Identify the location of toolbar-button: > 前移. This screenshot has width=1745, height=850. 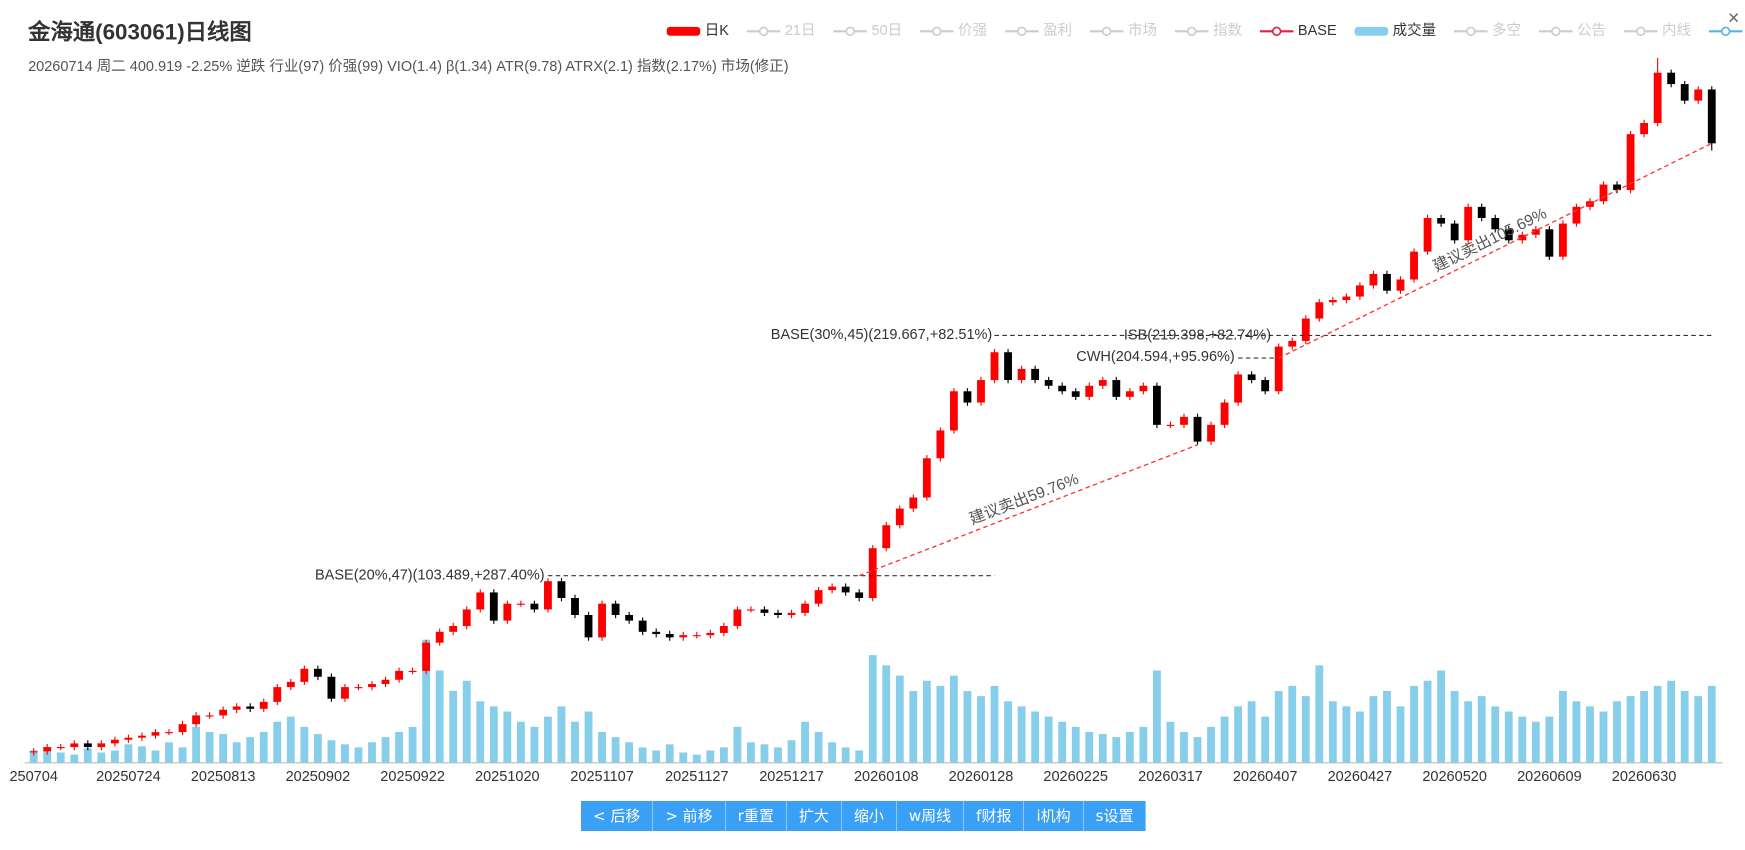
(689, 816).